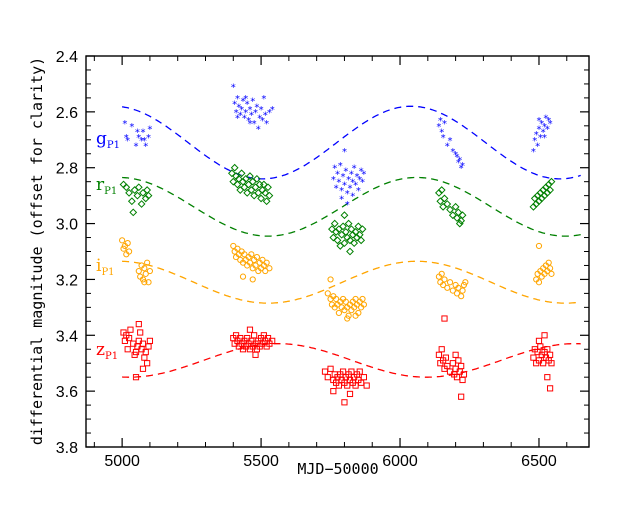 The image size is (640, 512). What do you see at coordinates (122, 461) in the screenshot?
I see `x-tick-label: 5000` at bounding box center [122, 461].